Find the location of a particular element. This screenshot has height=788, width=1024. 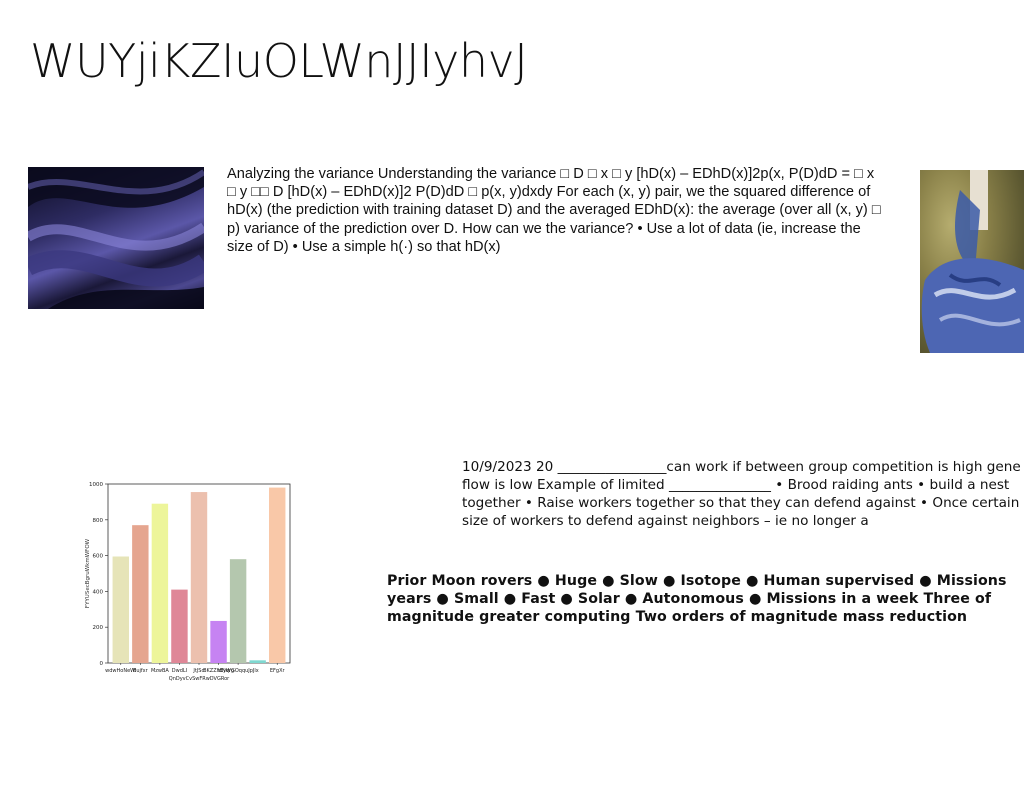

fabric-photo is located at coordinates (972, 261).